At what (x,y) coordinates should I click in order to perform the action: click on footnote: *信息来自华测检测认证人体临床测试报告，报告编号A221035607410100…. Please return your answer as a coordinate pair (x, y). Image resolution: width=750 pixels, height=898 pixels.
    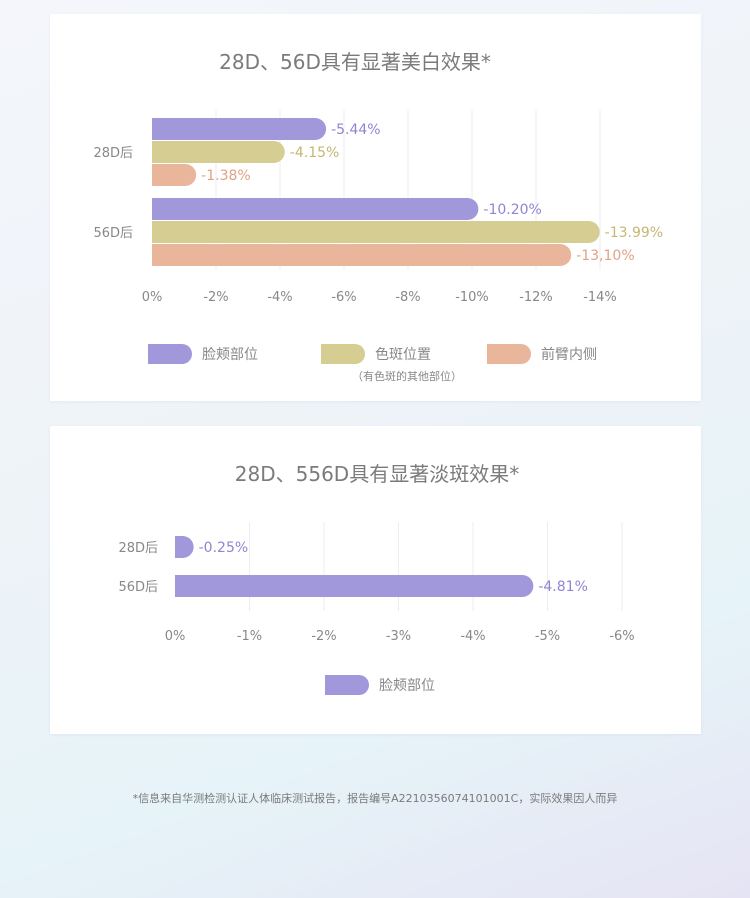
    Looking at the image, I should click on (375, 798).